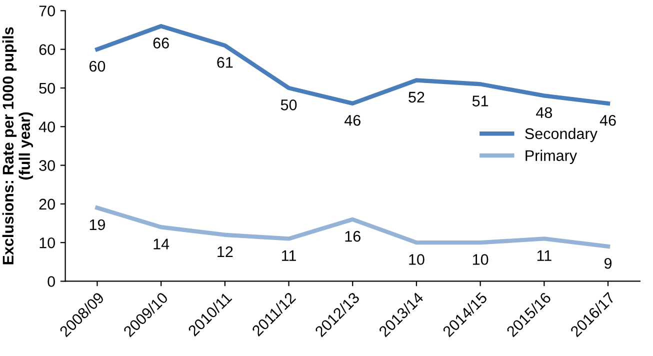 The height and width of the screenshot is (356, 653). I want to click on y-tick-label: 30, so click(47, 165).